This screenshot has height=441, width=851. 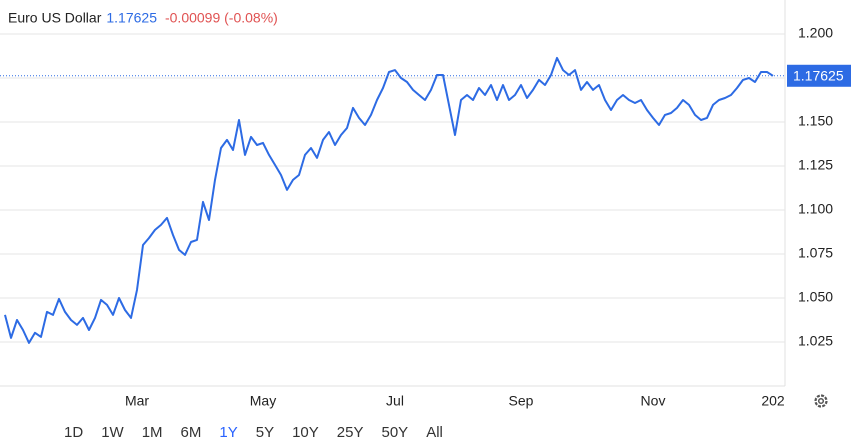 What do you see at coordinates (305, 432) in the screenshot?
I see `range-button: 10Y` at bounding box center [305, 432].